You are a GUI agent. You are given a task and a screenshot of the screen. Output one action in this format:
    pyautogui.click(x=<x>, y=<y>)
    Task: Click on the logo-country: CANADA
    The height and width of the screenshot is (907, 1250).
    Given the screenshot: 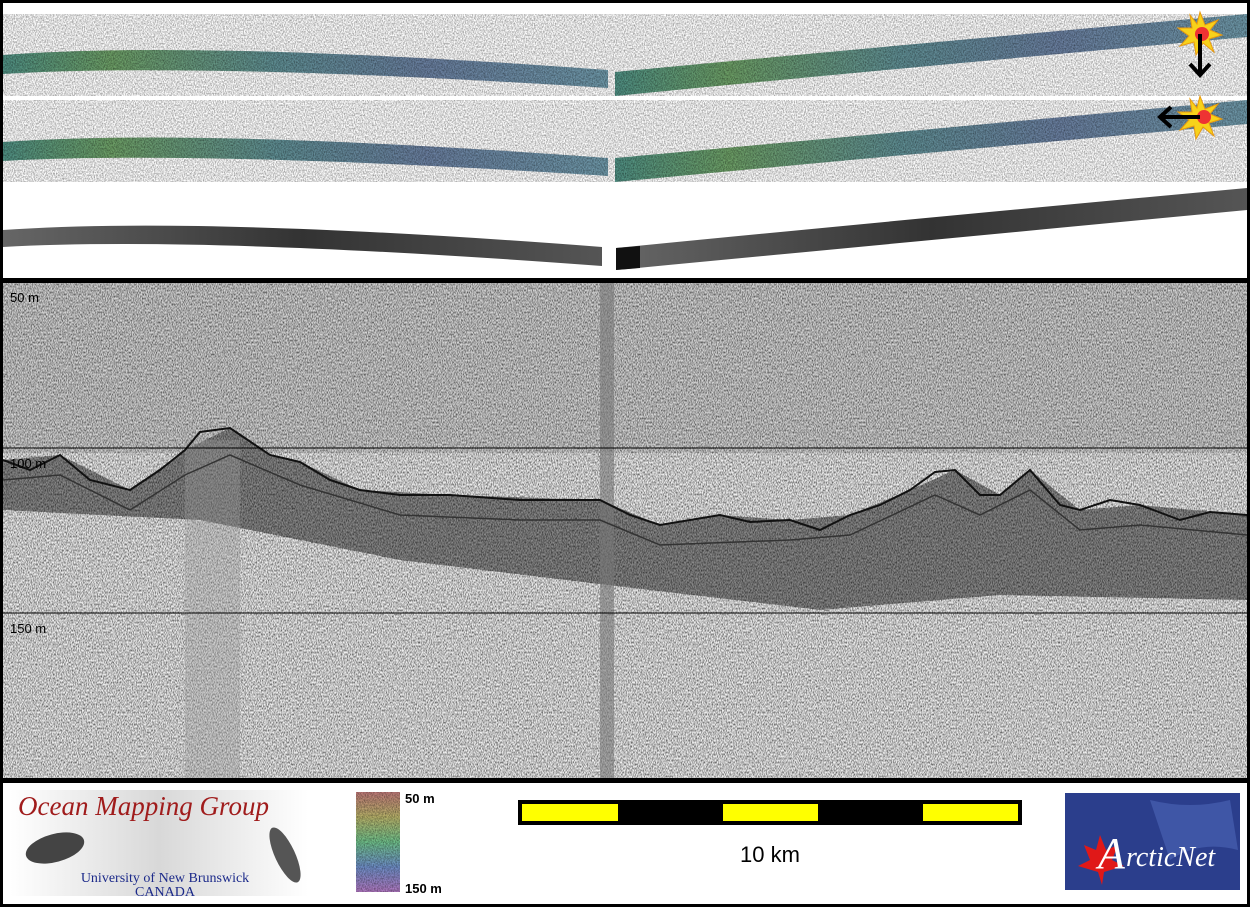 What is the action you would take?
    pyautogui.click(x=165, y=892)
    